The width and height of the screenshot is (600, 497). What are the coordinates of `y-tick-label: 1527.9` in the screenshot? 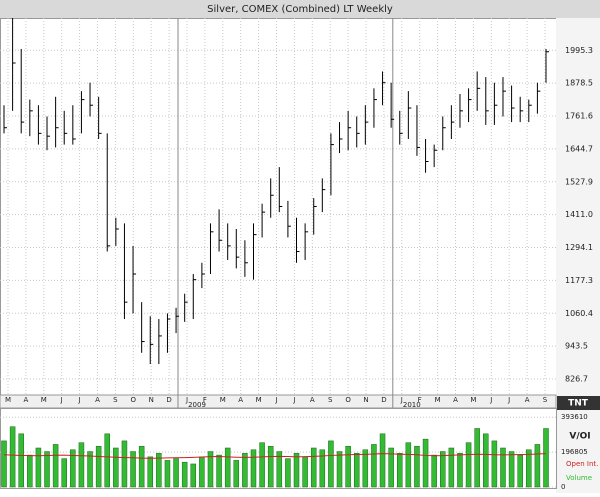 It's located at (579, 181).